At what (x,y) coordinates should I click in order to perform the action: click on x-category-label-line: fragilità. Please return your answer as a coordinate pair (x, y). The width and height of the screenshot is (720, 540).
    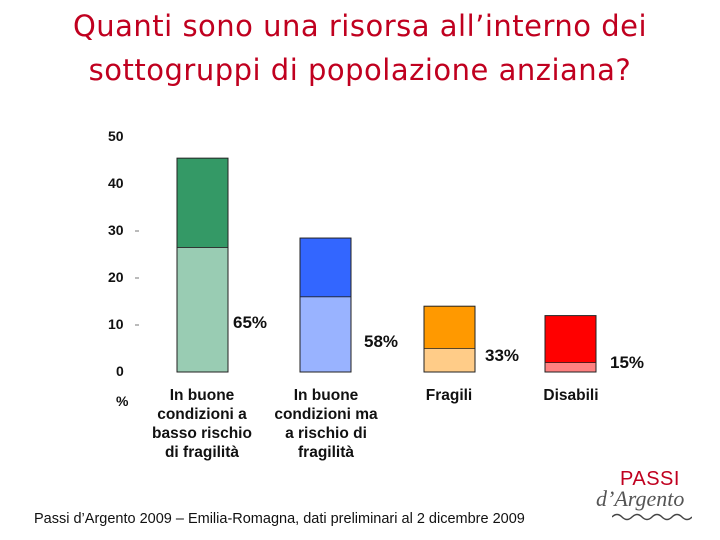
    Looking at the image, I should click on (326, 452).